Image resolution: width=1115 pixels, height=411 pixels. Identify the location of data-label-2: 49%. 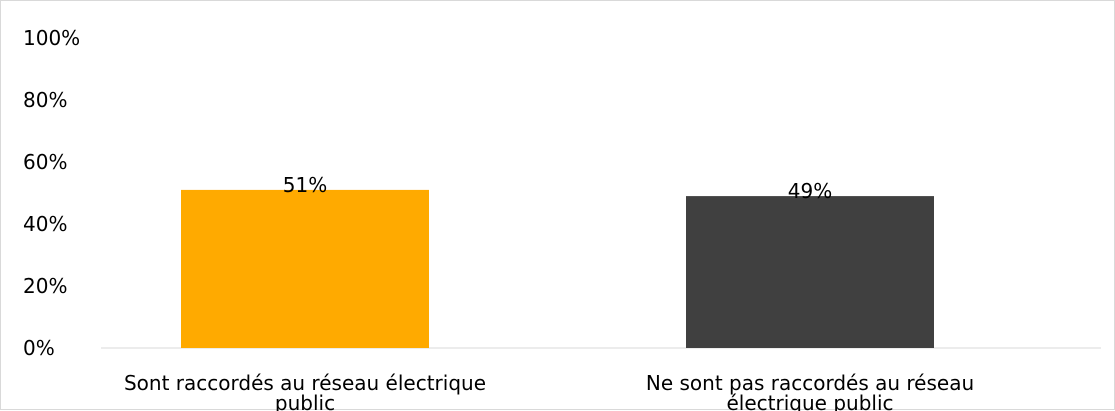
(810, 191).